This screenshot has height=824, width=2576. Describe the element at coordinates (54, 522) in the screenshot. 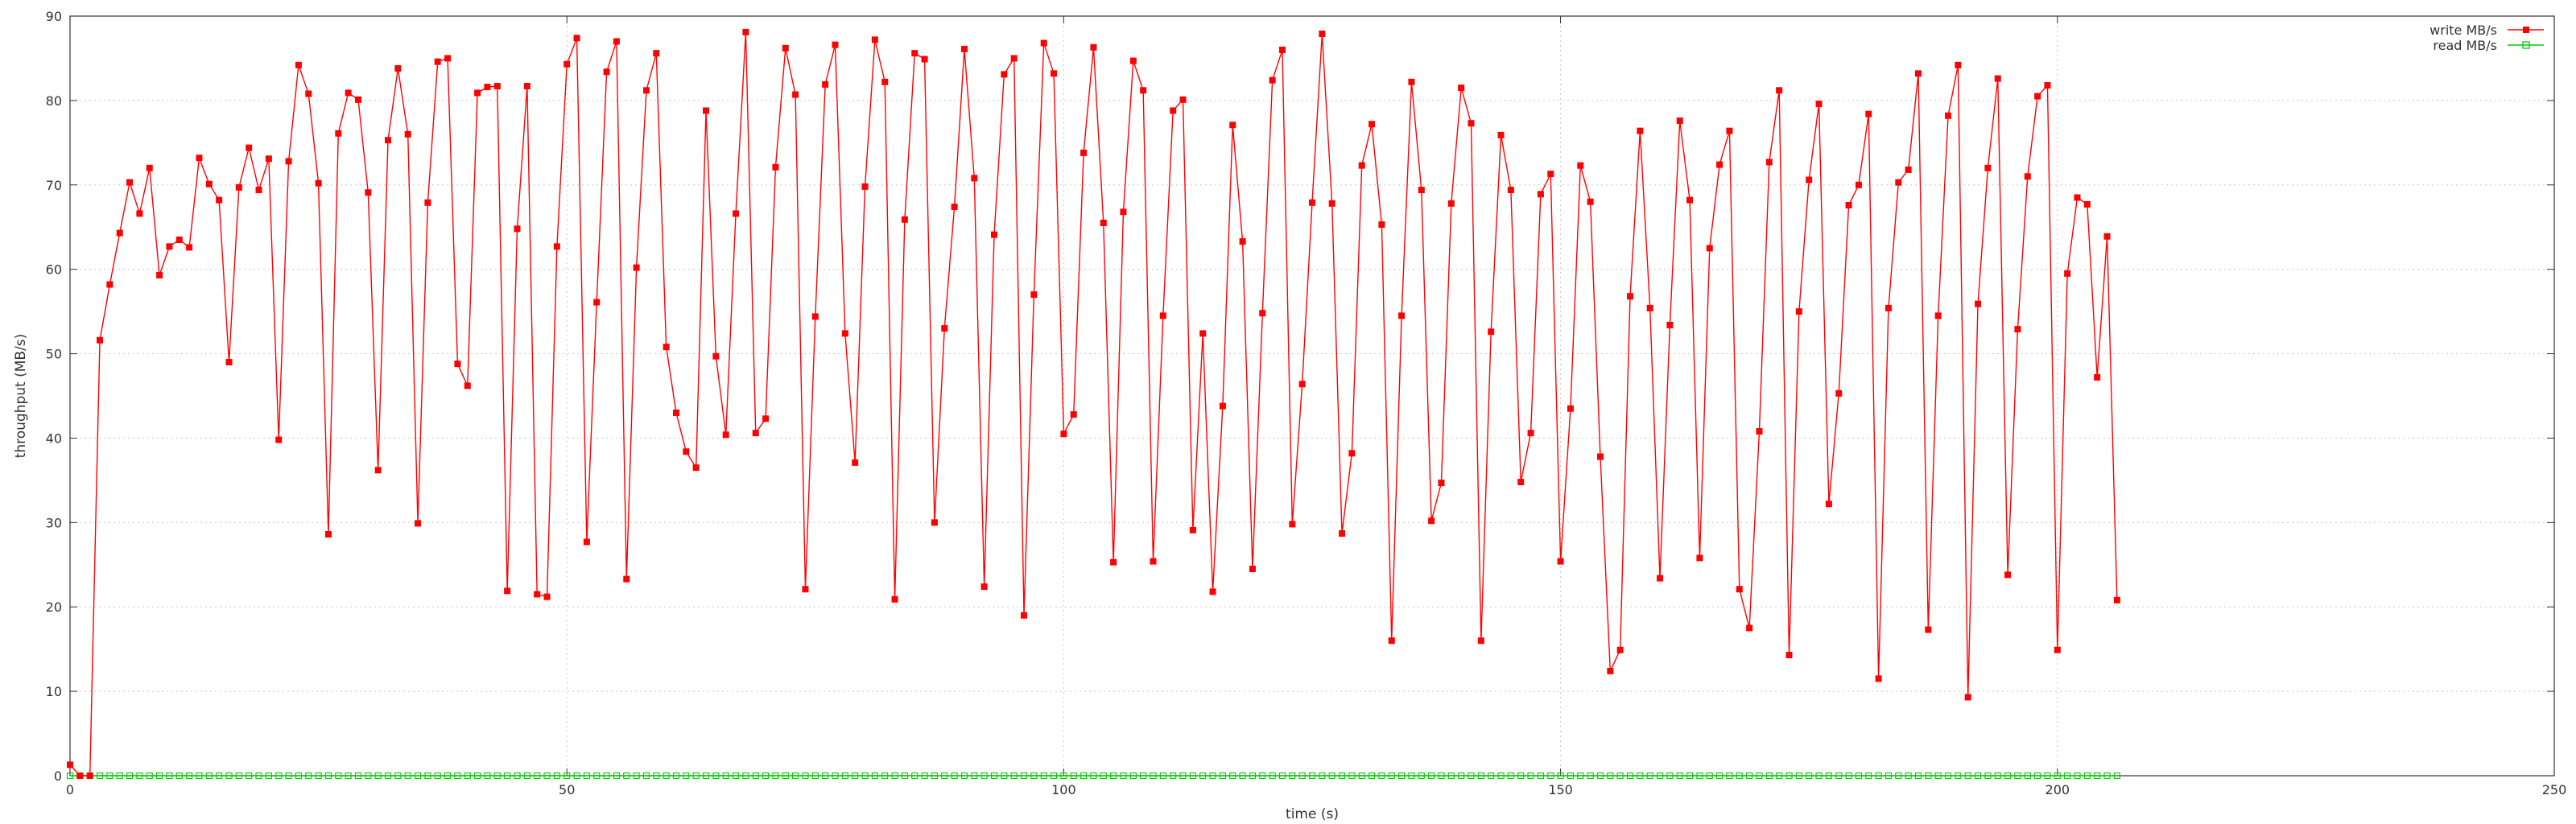

I see `y-tick-label: 30` at that location.